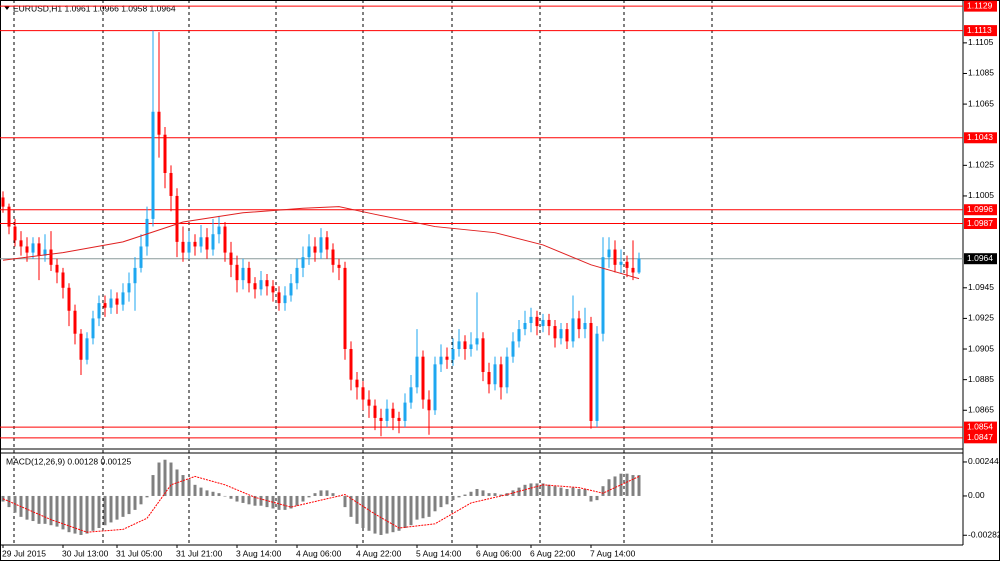  What do you see at coordinates (981, 42) in the screenshot?
I see `y-tick-label: 1.1105` at bounding box center [981, 42].